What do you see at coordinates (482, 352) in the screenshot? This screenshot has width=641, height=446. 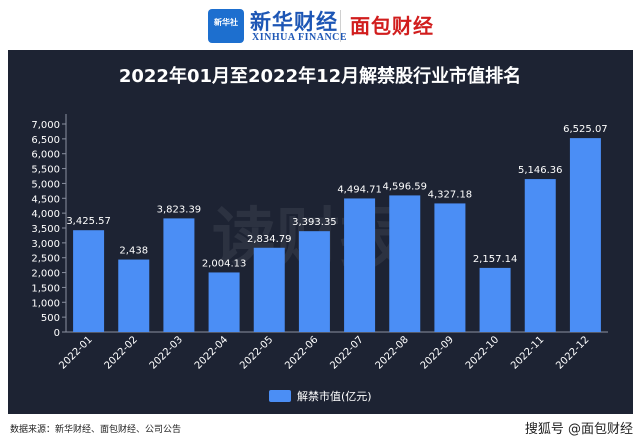 I see `x-tick-label: 2022-10` at bounding box center [482, 352].